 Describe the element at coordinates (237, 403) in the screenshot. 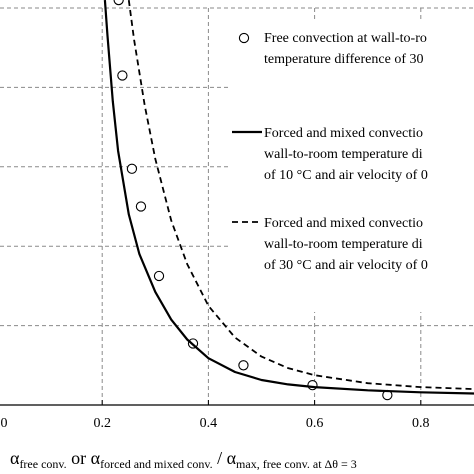

I see `plot-axes` at that location.